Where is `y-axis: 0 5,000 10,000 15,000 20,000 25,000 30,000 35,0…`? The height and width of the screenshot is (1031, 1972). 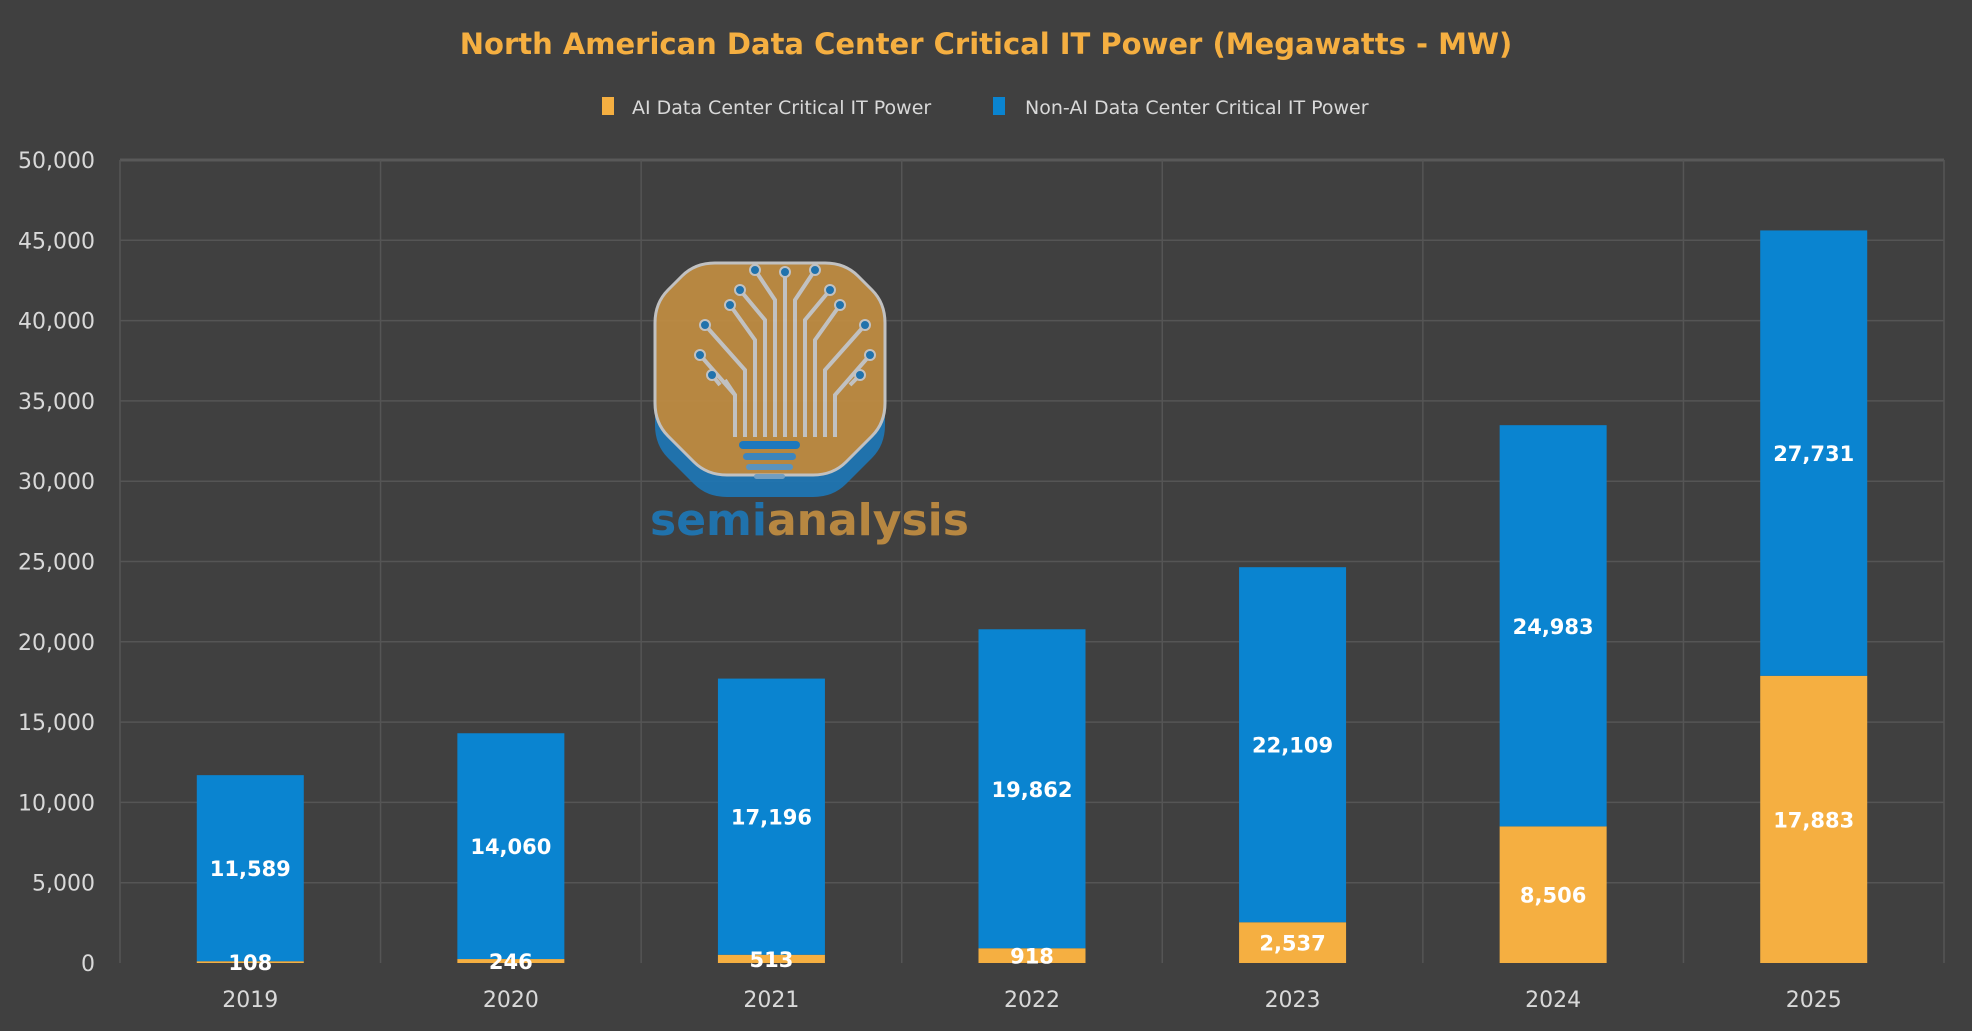 y-axis: 0 5,000 10,000 15,000 20,000 25,000 30,000 35,0… is located at coordinates (56, 563).